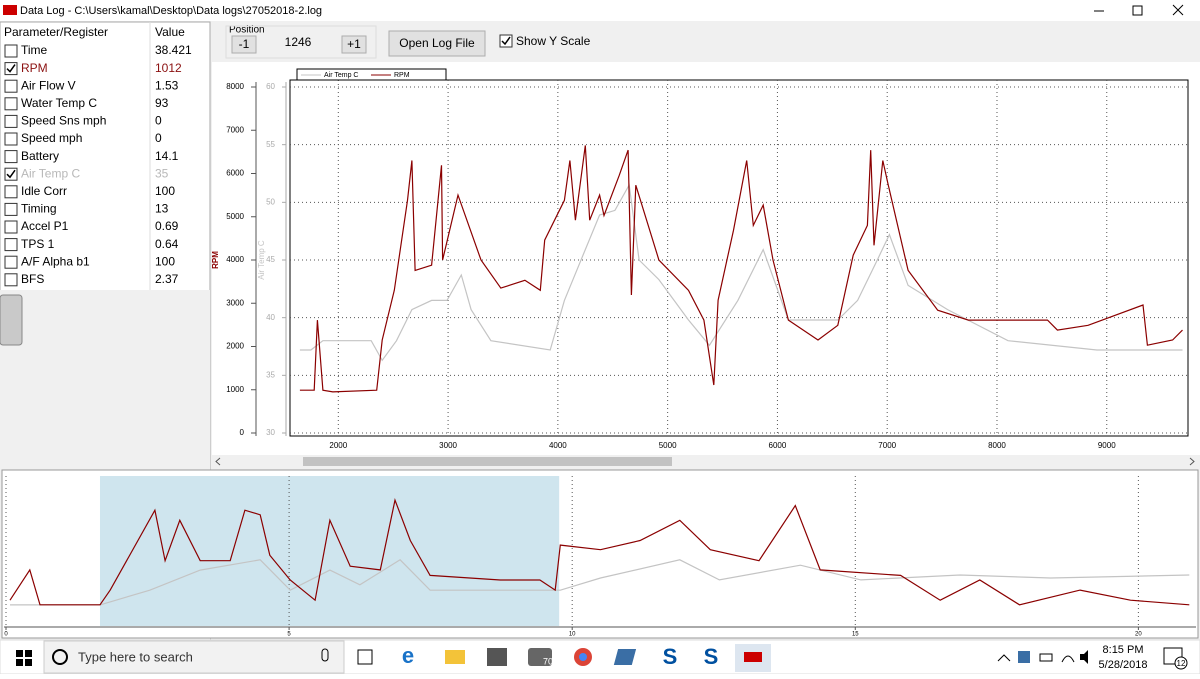 The width and height of the screenshot is (1200, 679). Describe the element at coordinates (51, 138) in the screenshot. I see `row-name: Speed mph` at that location.